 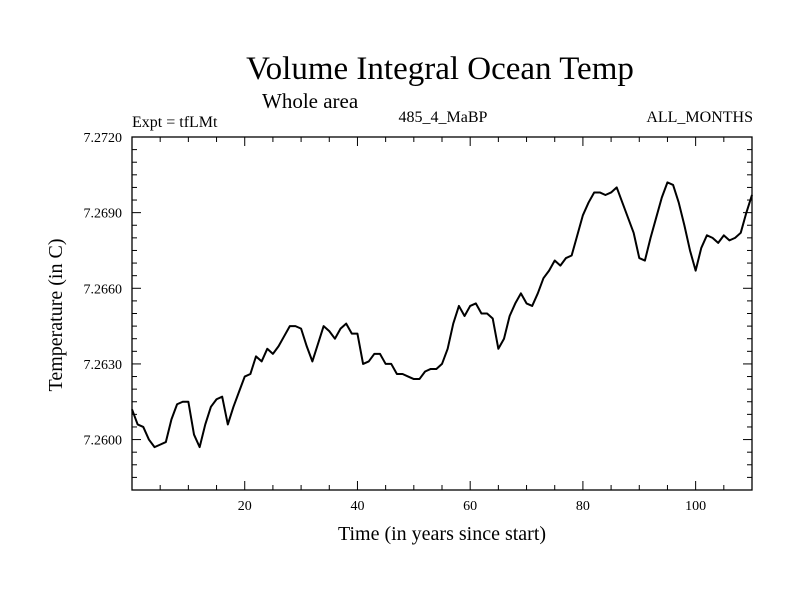 I want to click on x-tick-label: 100, so click(x=695, y=506).